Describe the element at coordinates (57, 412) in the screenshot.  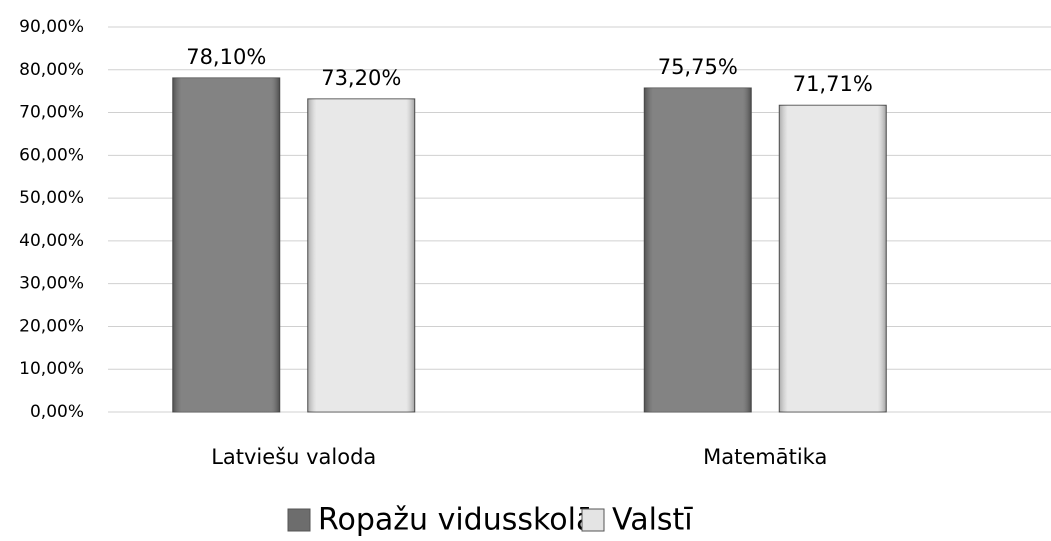
I see `y-tick-label: 0,00%` at that location.